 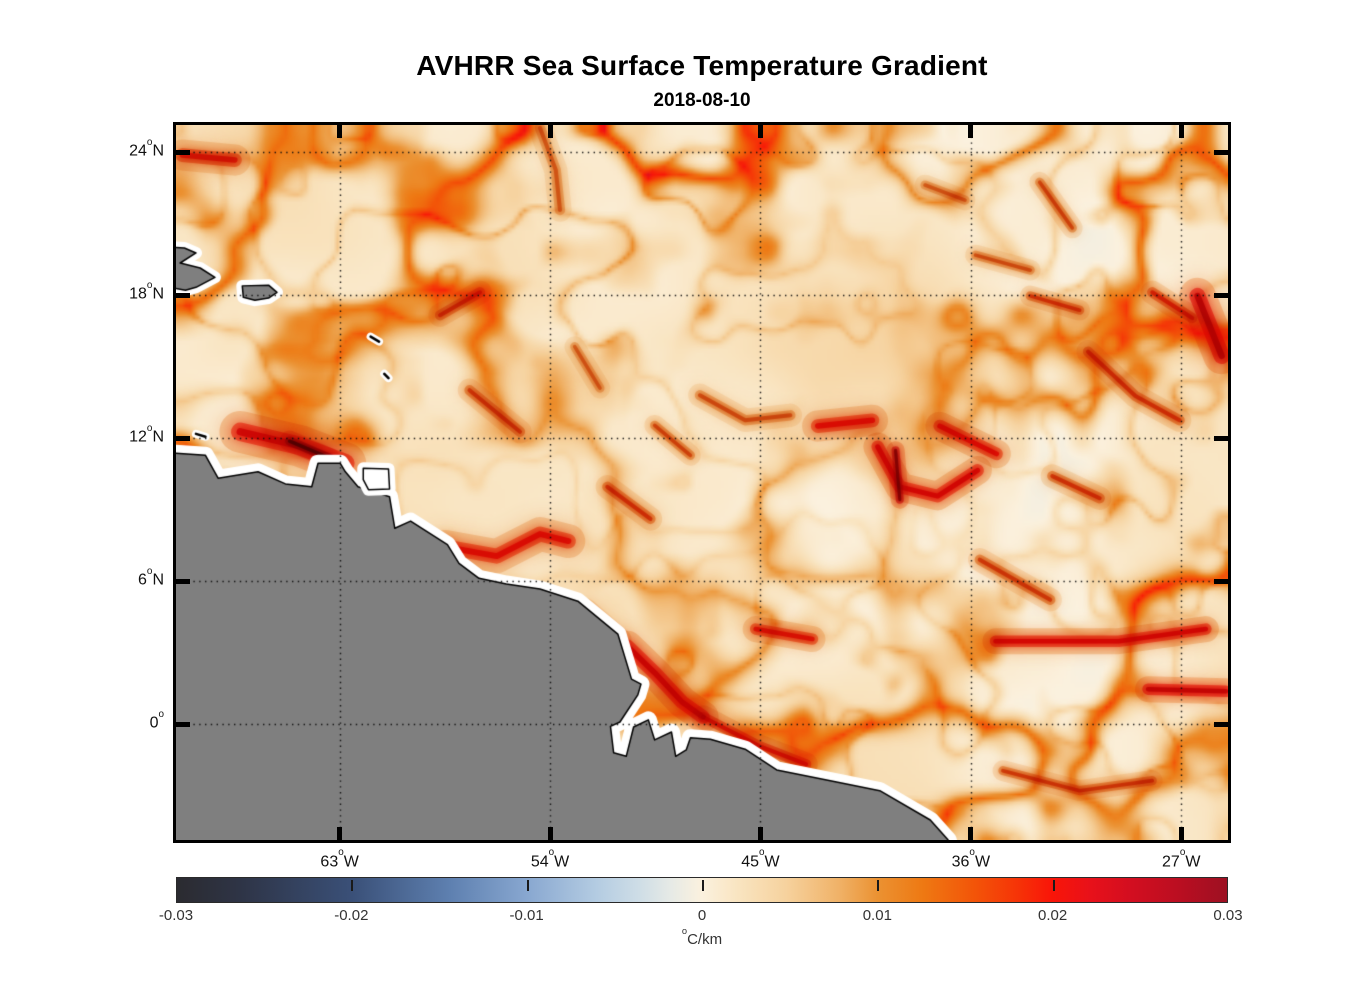 I want to click on x-tick-label: 45oW, so click(x=760, y=859).